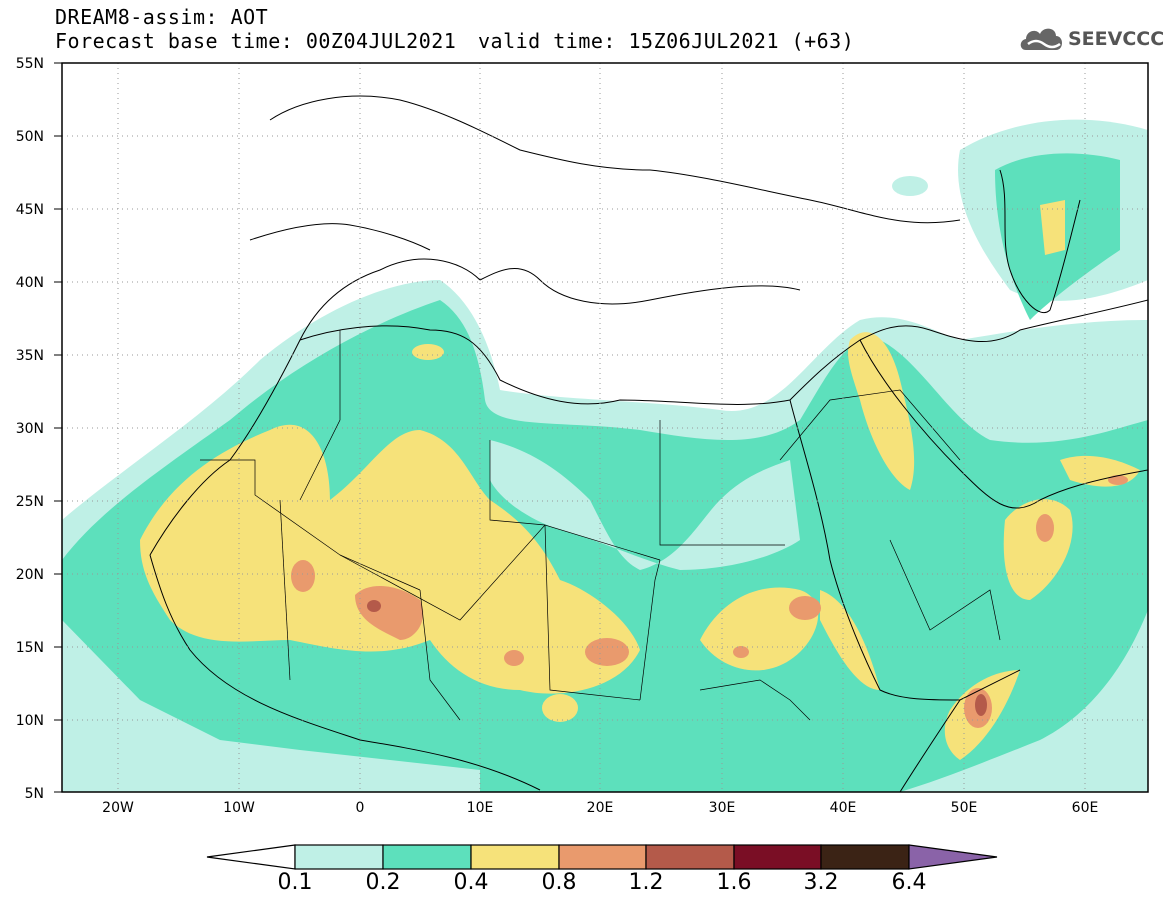 The width and height of the screenshot is (1165, 905). I want to click on longitude-labels: 20W 10W 0 10E 20E 30E 40E 50E 60E, so click(600, 808).